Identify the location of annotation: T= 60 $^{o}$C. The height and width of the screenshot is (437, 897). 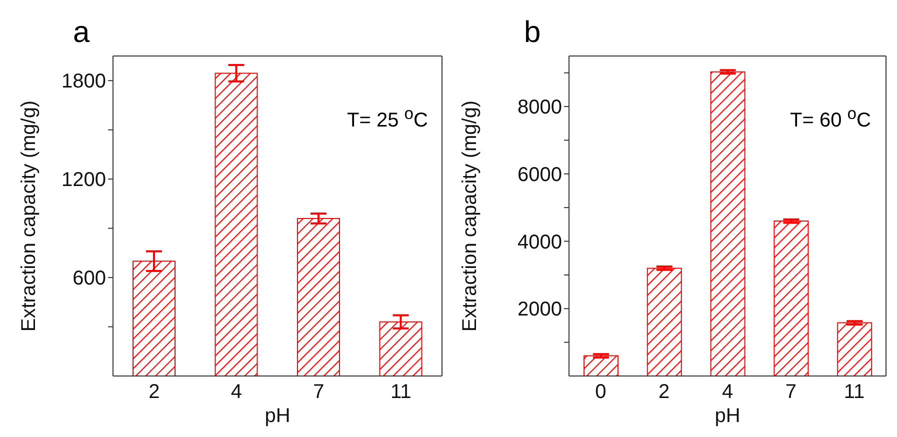
(830, 118).